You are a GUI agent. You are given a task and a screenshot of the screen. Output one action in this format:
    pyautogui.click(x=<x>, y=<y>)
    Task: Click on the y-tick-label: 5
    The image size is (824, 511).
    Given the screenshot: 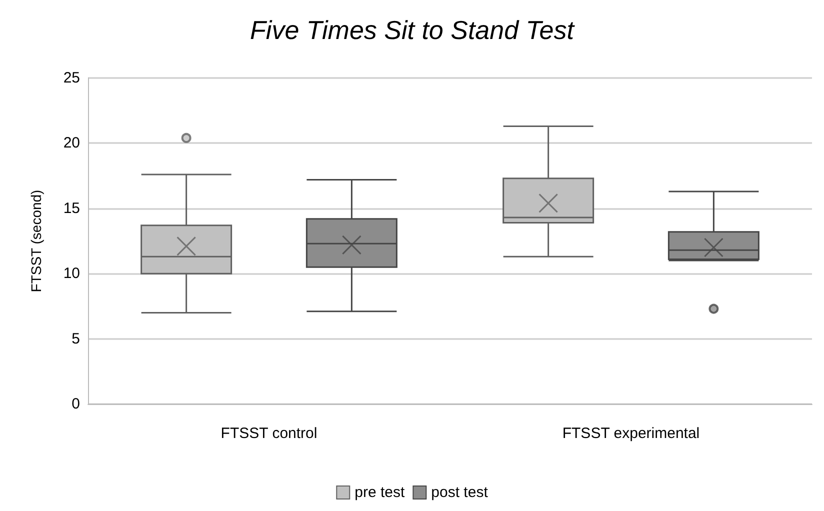 What is the action you would take?
    pyautogui.click(x=76, y=339)
    